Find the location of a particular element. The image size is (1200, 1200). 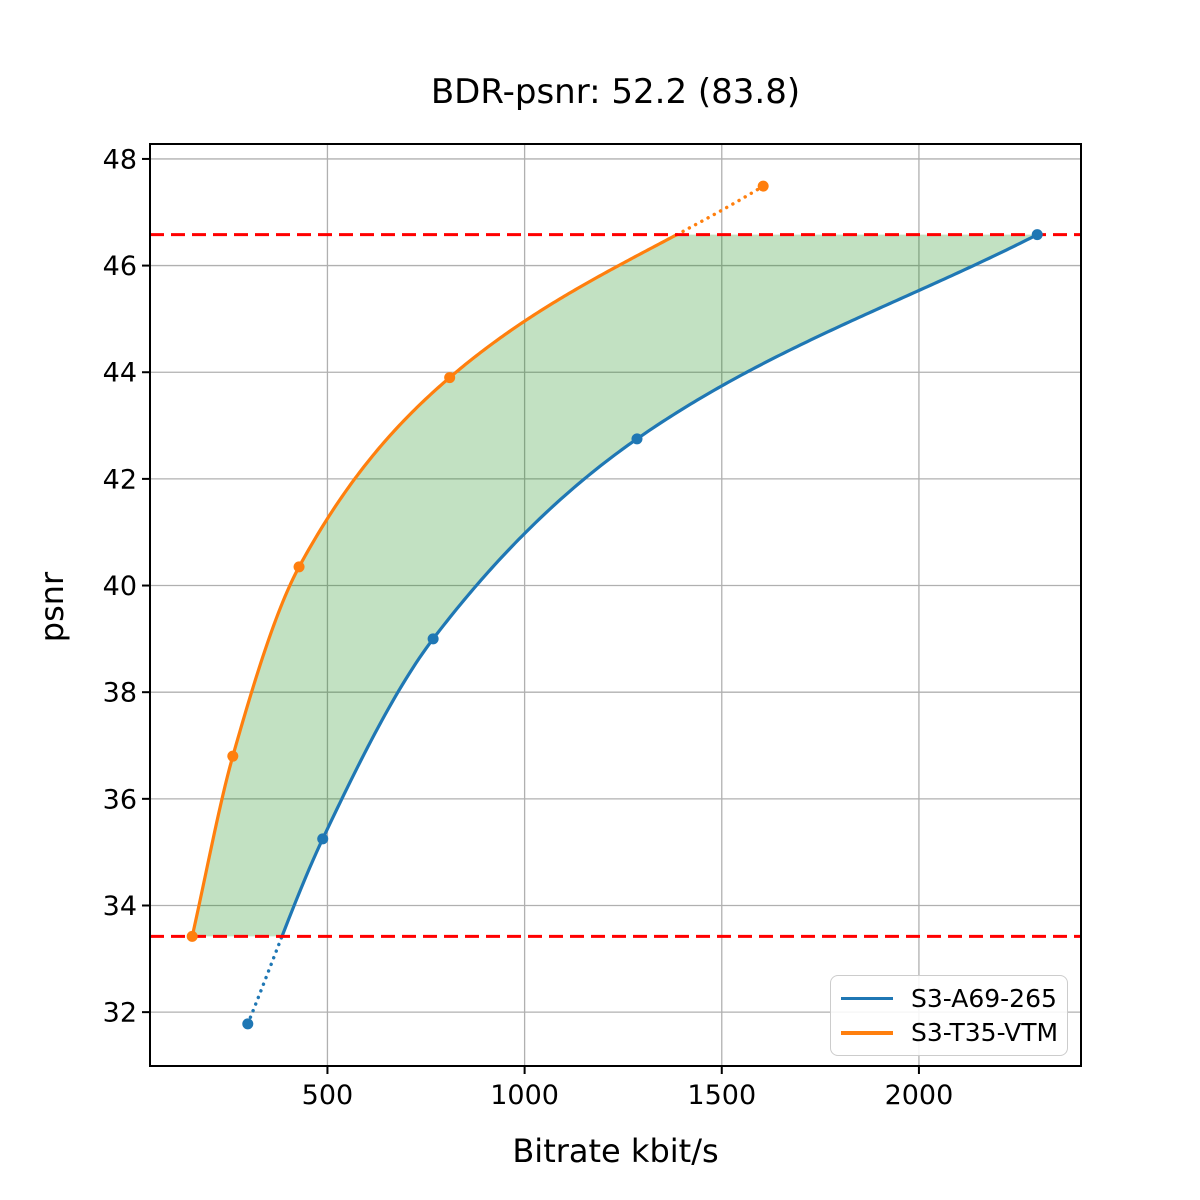

y-tick-label: 36 is located at coordinates (120, 799).